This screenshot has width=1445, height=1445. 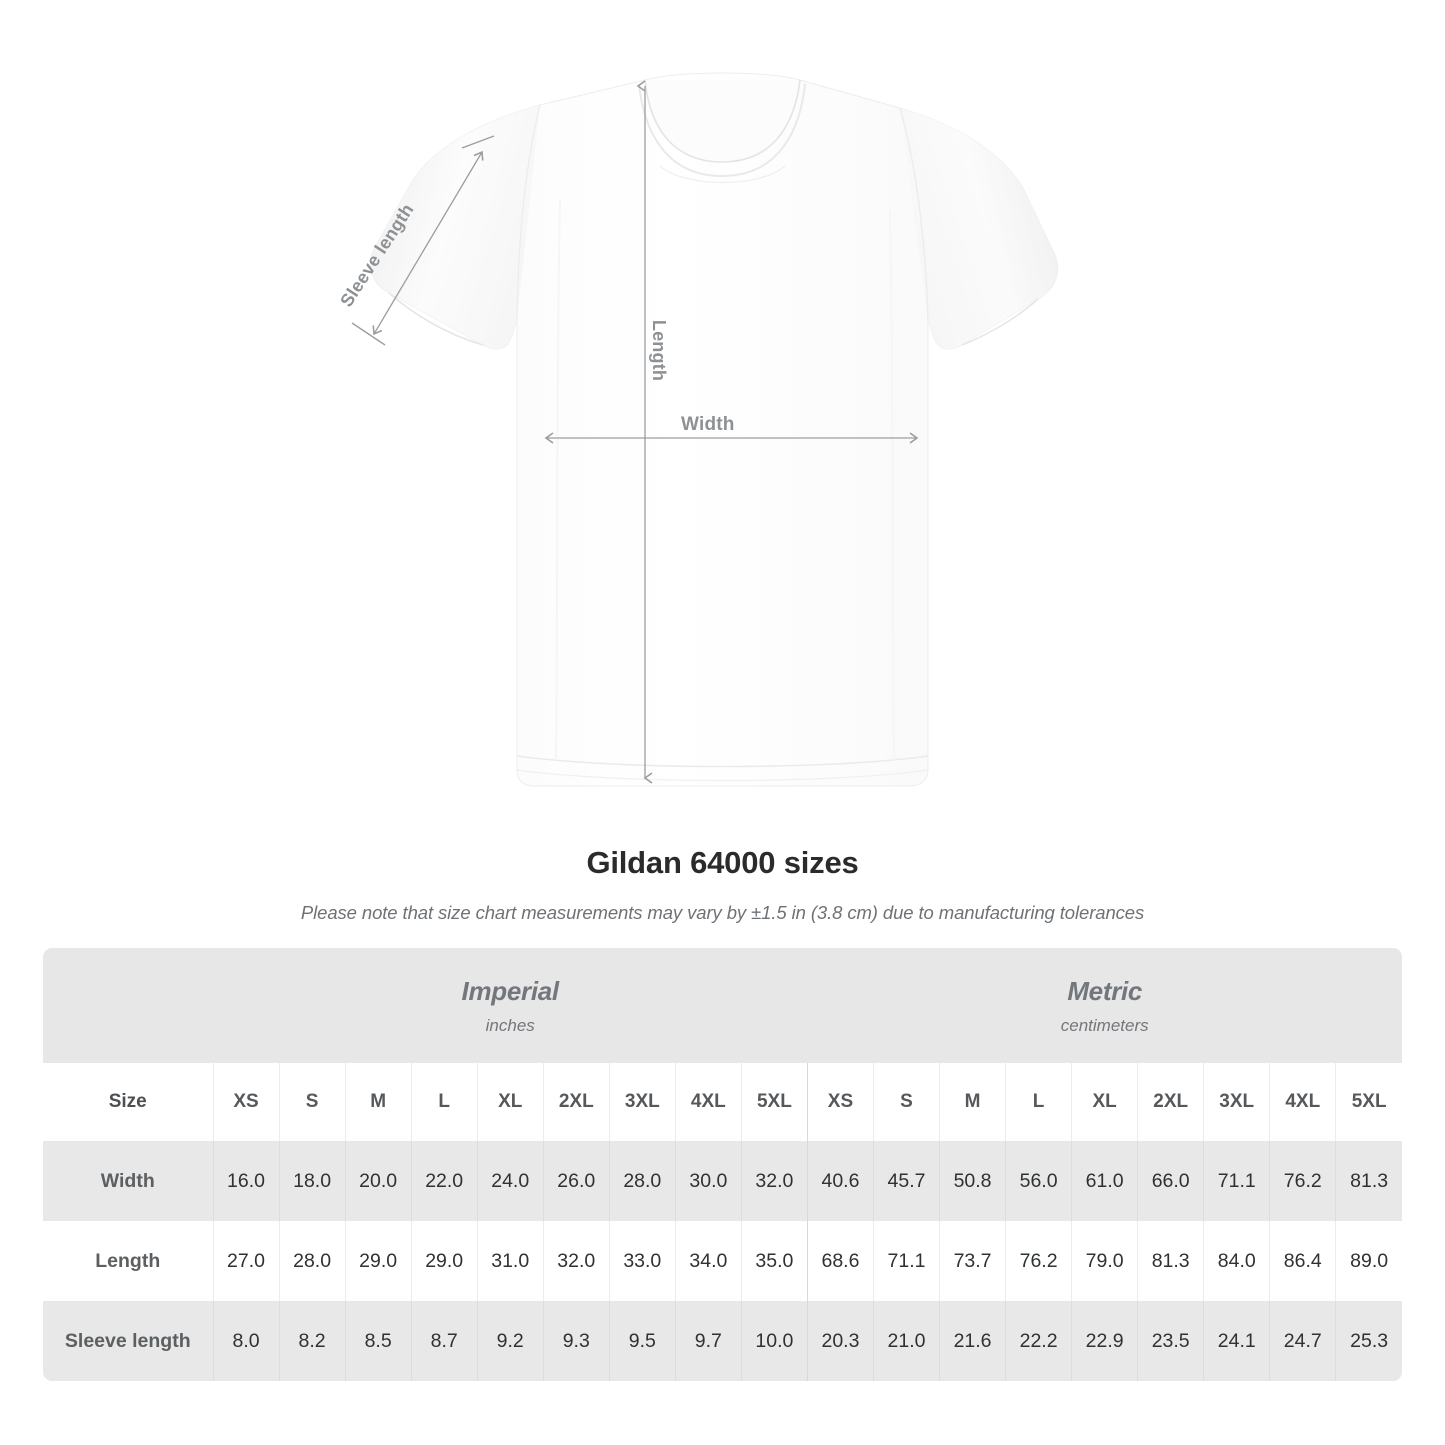 I want to click on size-header-imperial-s: S, so click(x=312, y=1102).